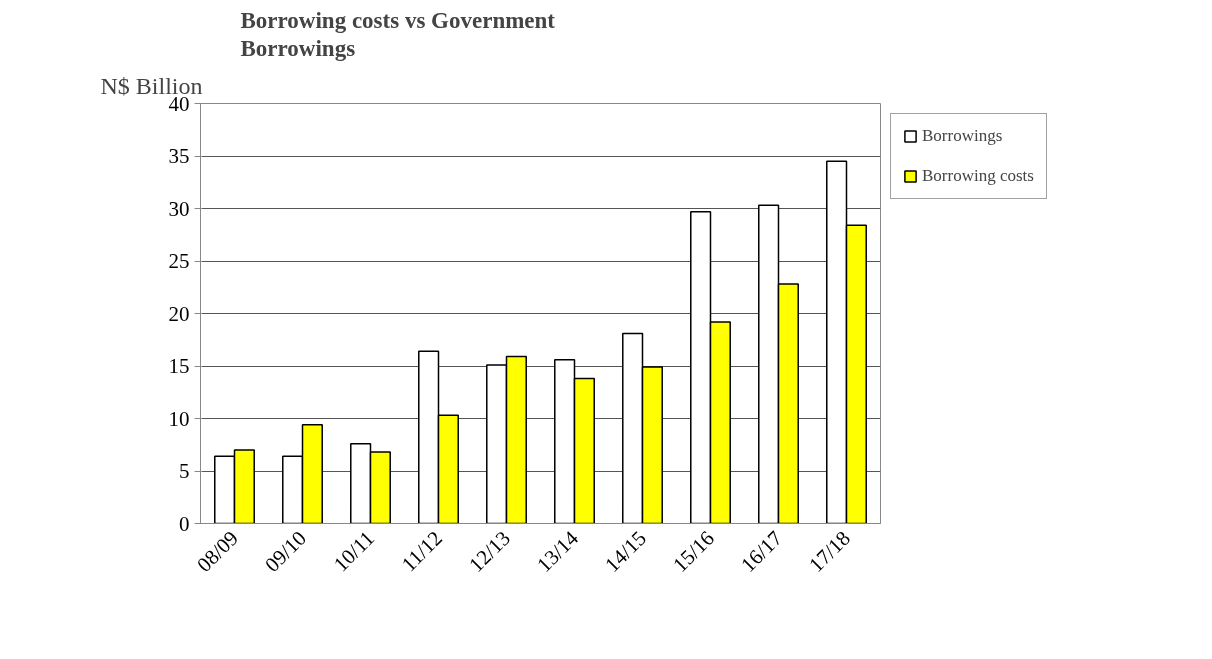  Describe the element at coordinates (179, 156) in the screenshot. I see `y-tick-label: 35` at that location.